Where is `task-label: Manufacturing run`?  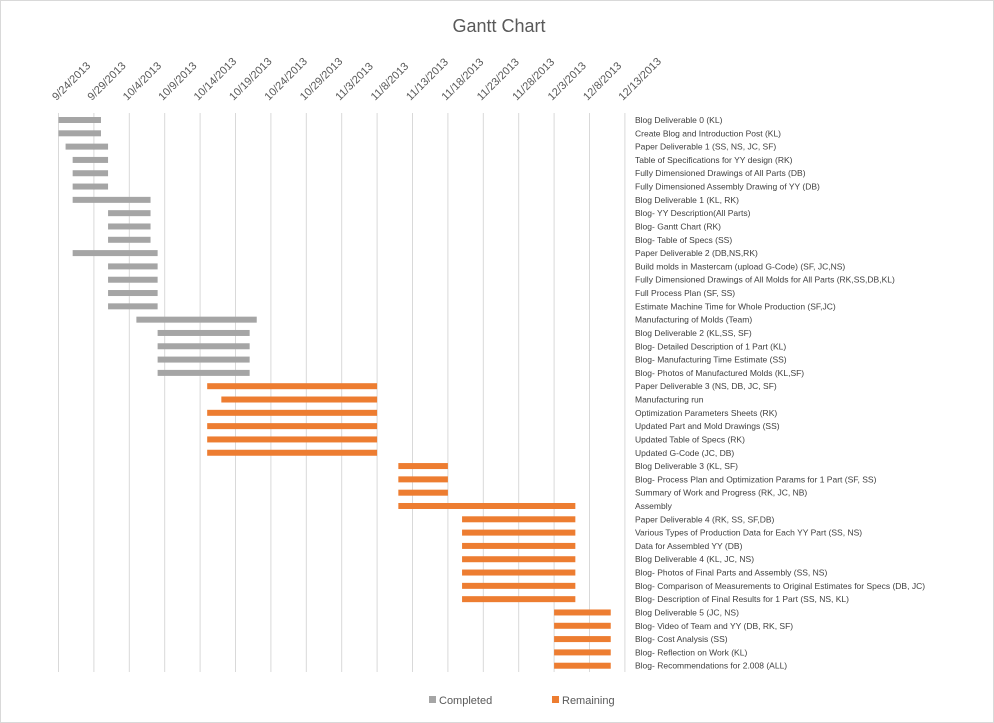 task-label: Manufacturing run is located at coordinates (669, 400).